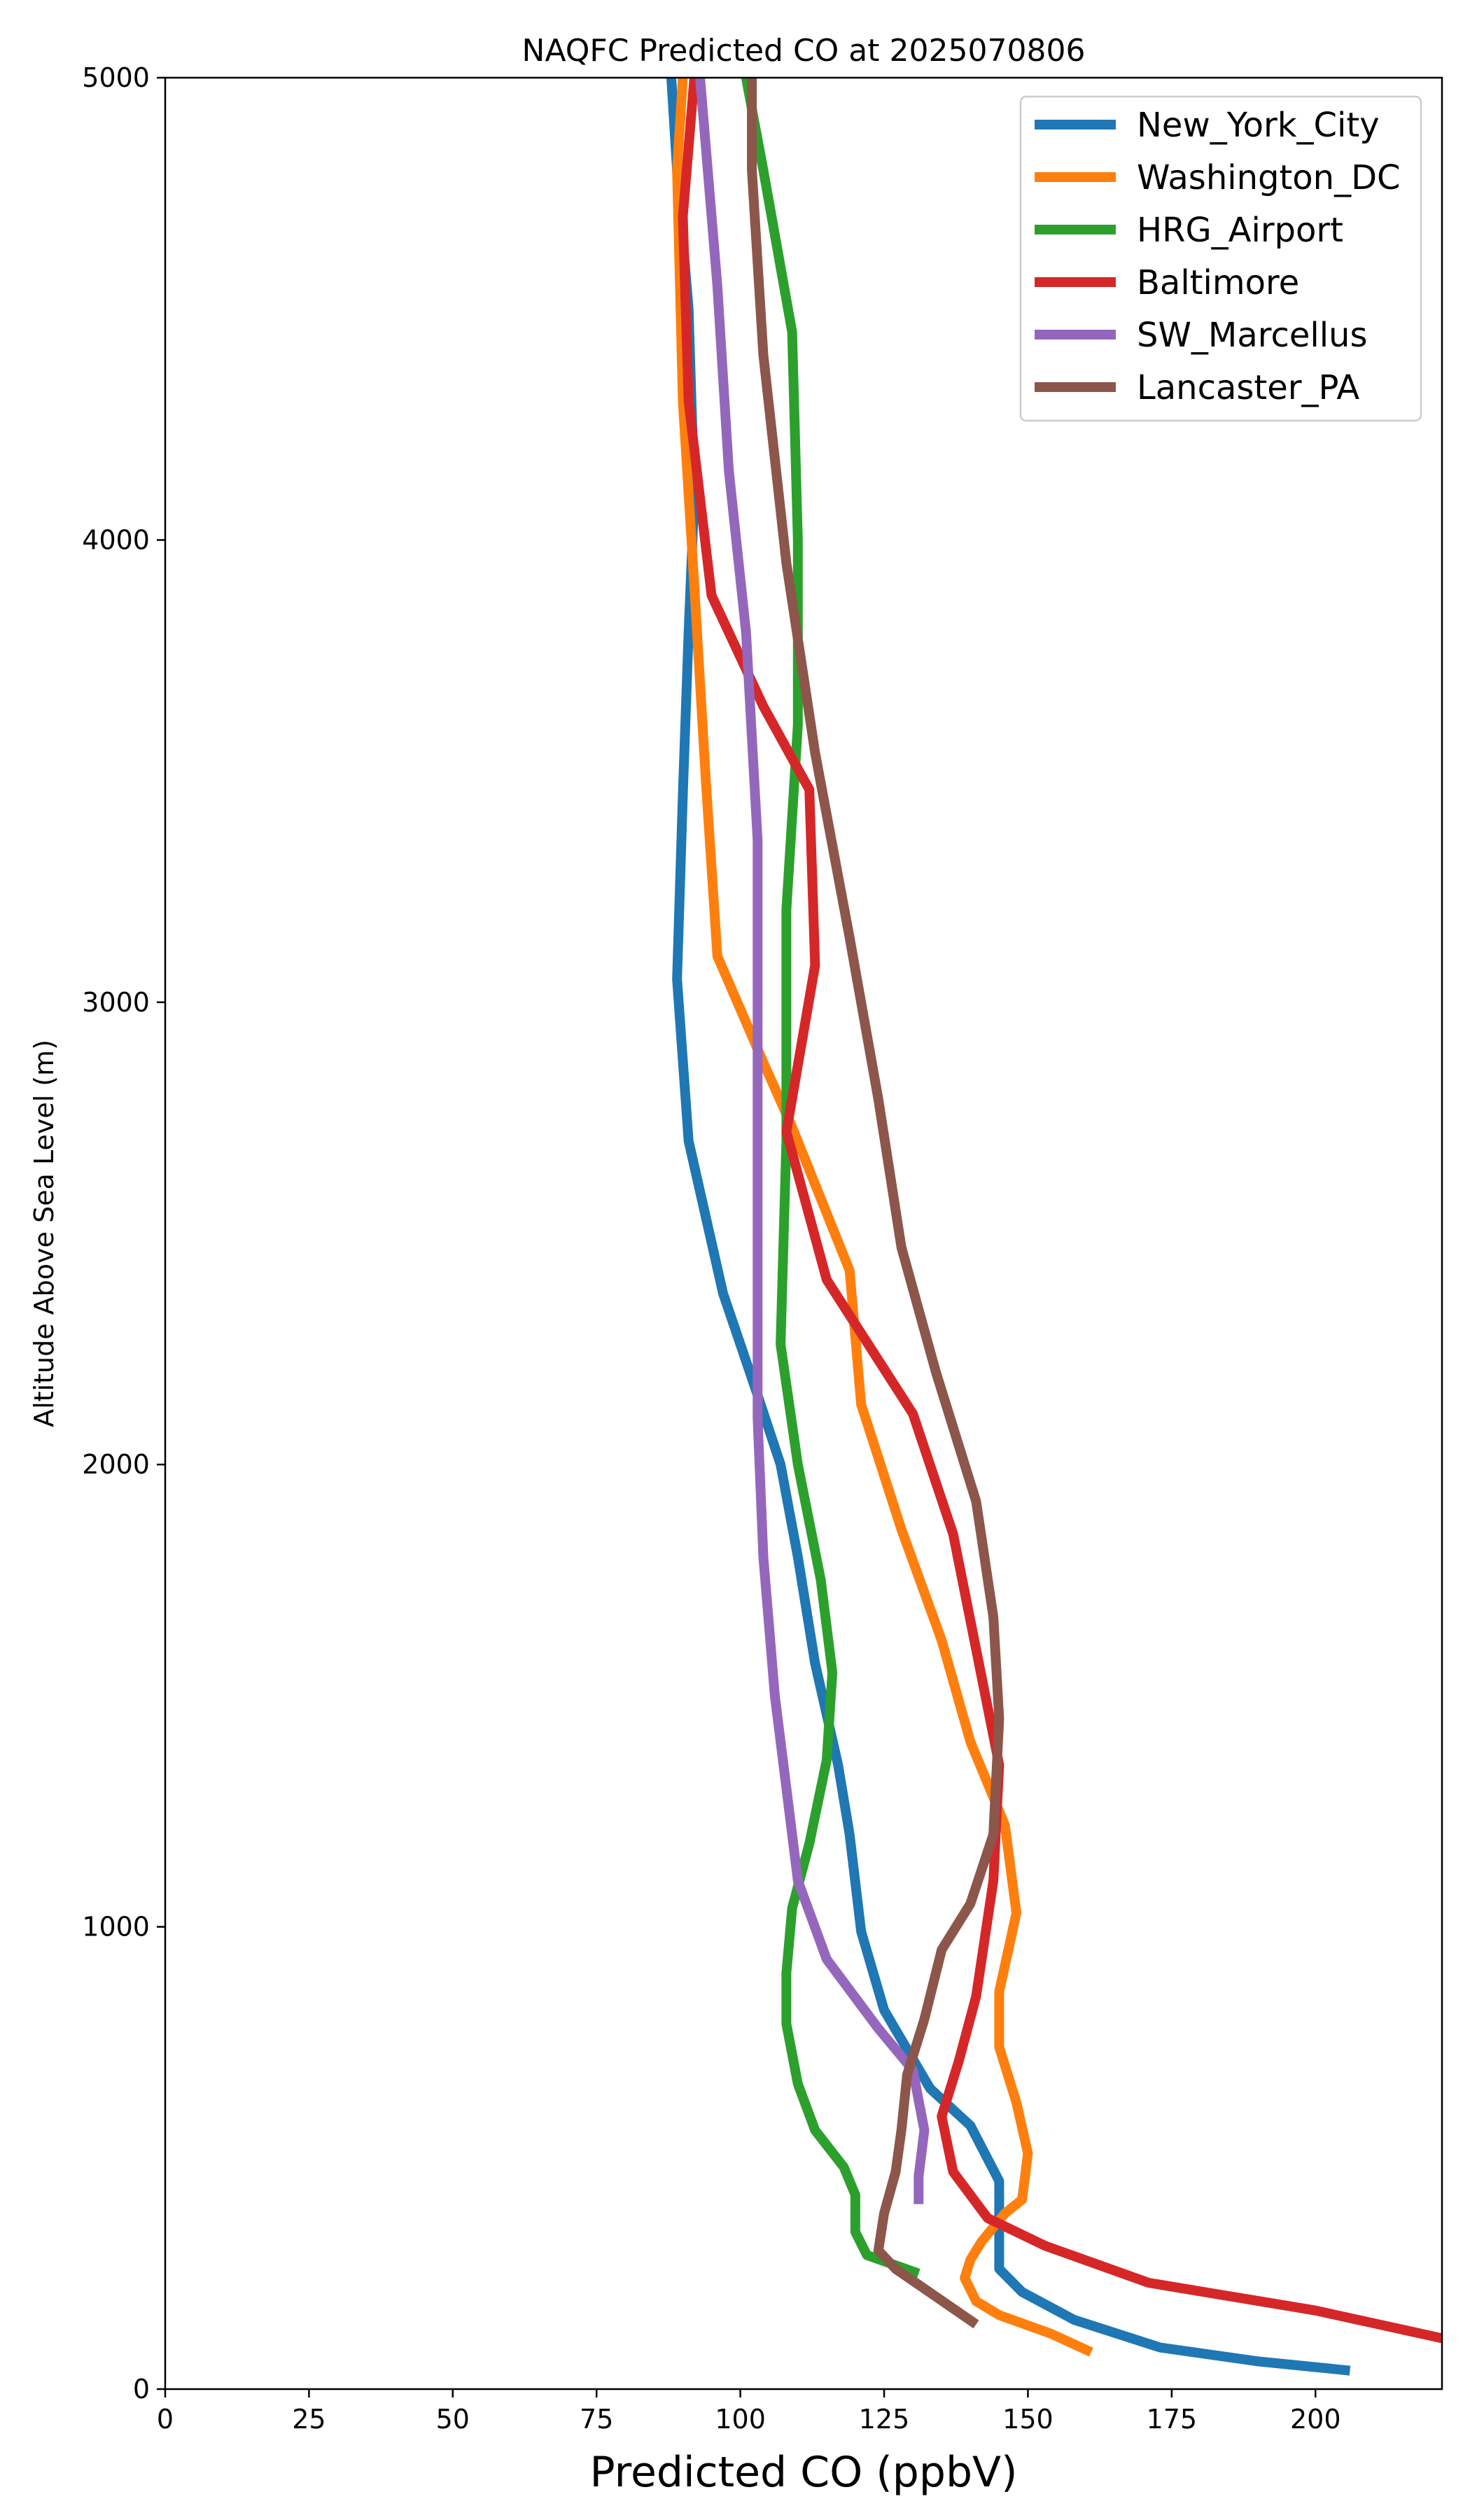 The height and width of the screenshot is (2520, 1470). Describe the element at coordinates (804, 51) in the screenshot. I see `chart-title: NAQFC Predicted CO at 2025070806` at that location.